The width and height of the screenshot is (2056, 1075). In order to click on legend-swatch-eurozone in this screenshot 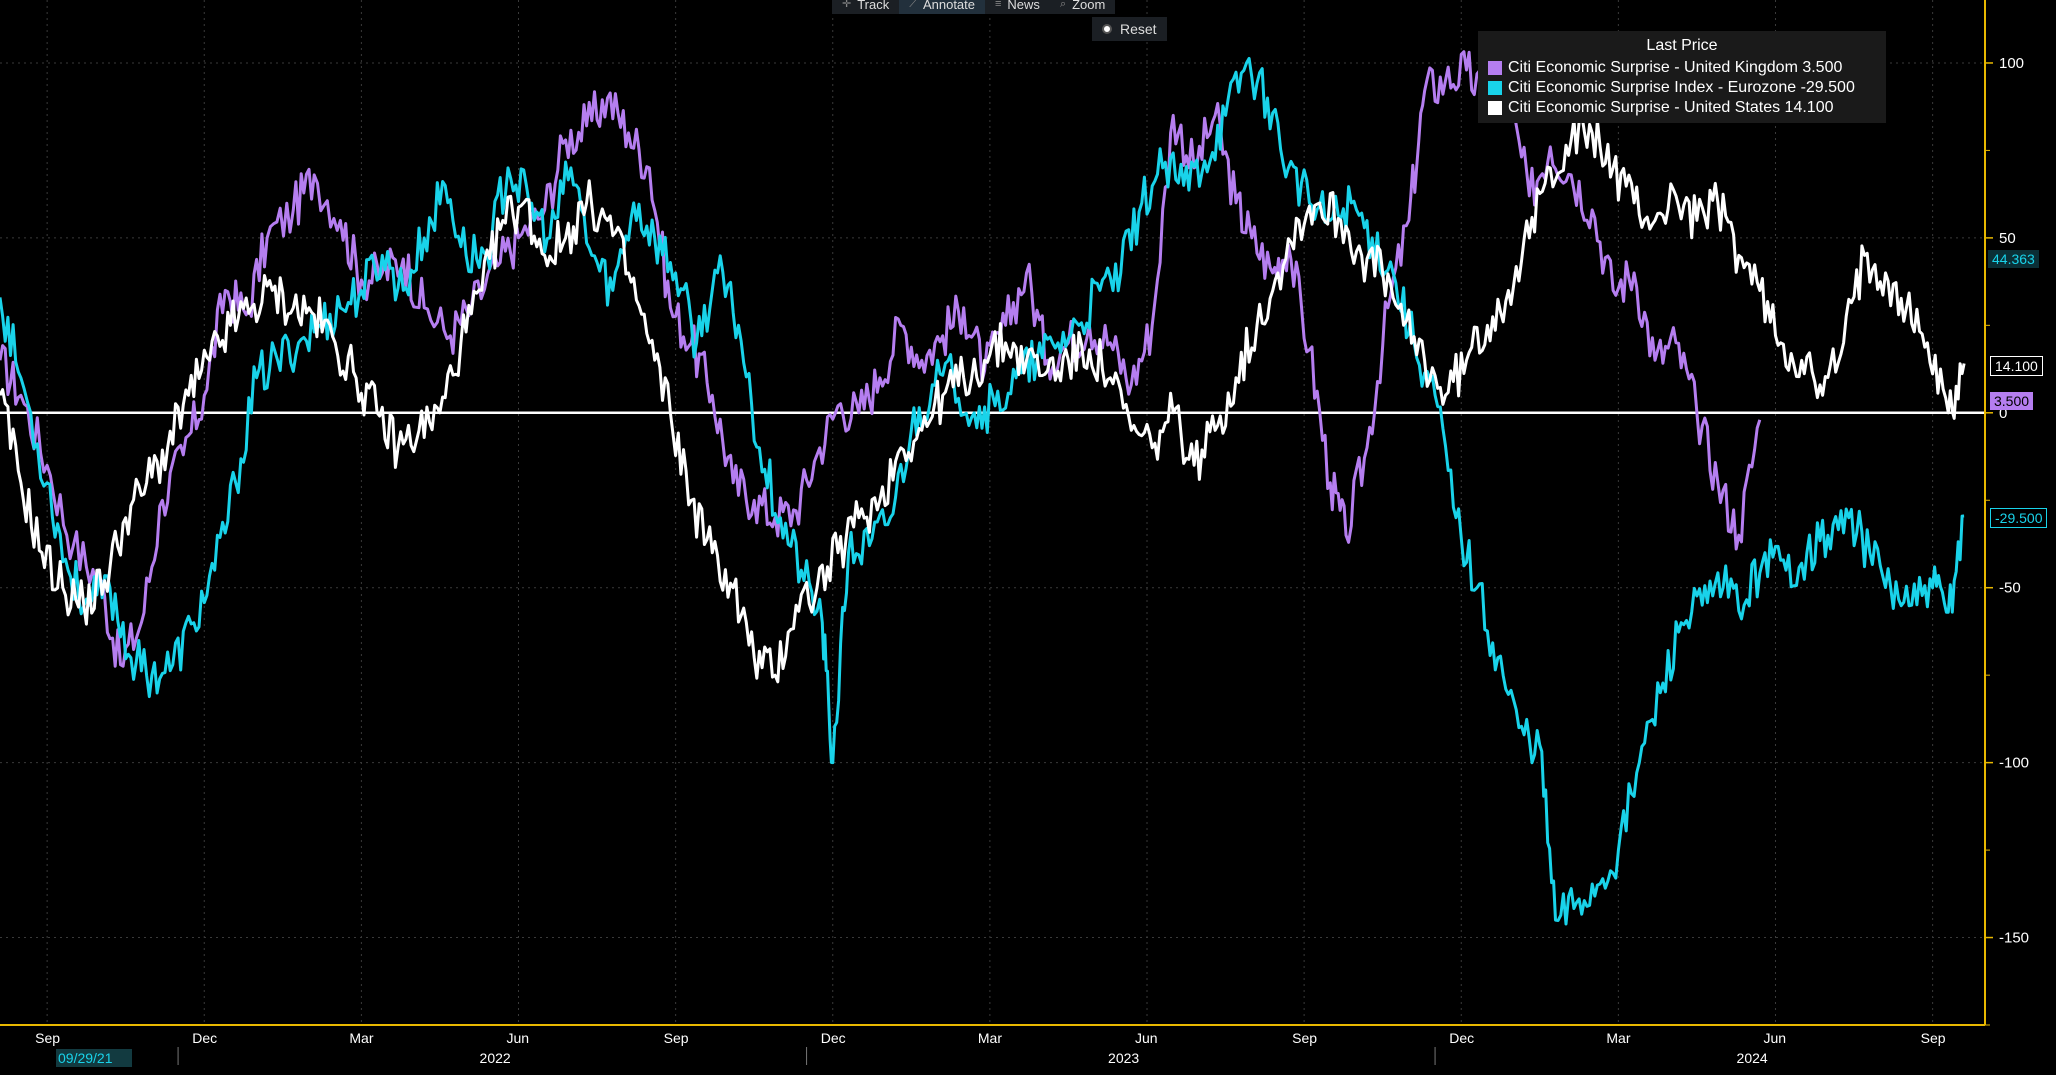, I will do `click(1495, 88)`.